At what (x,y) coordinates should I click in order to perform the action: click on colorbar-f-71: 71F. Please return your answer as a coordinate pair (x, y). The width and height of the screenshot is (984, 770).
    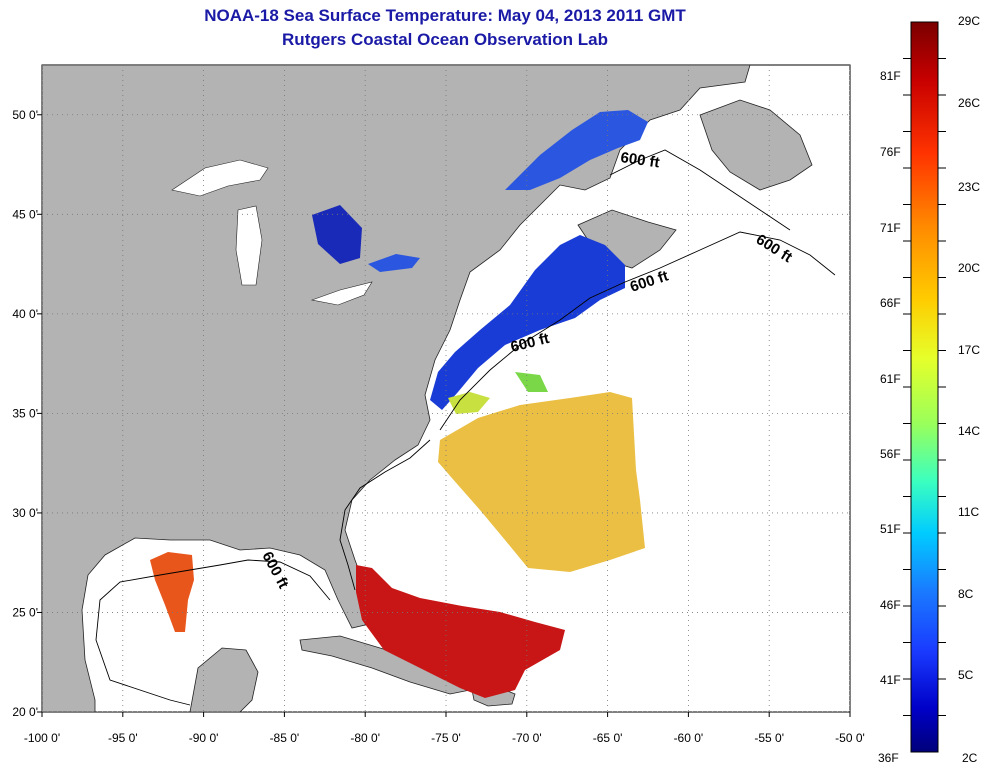
    Looking at the image, I should click on (890, 228).